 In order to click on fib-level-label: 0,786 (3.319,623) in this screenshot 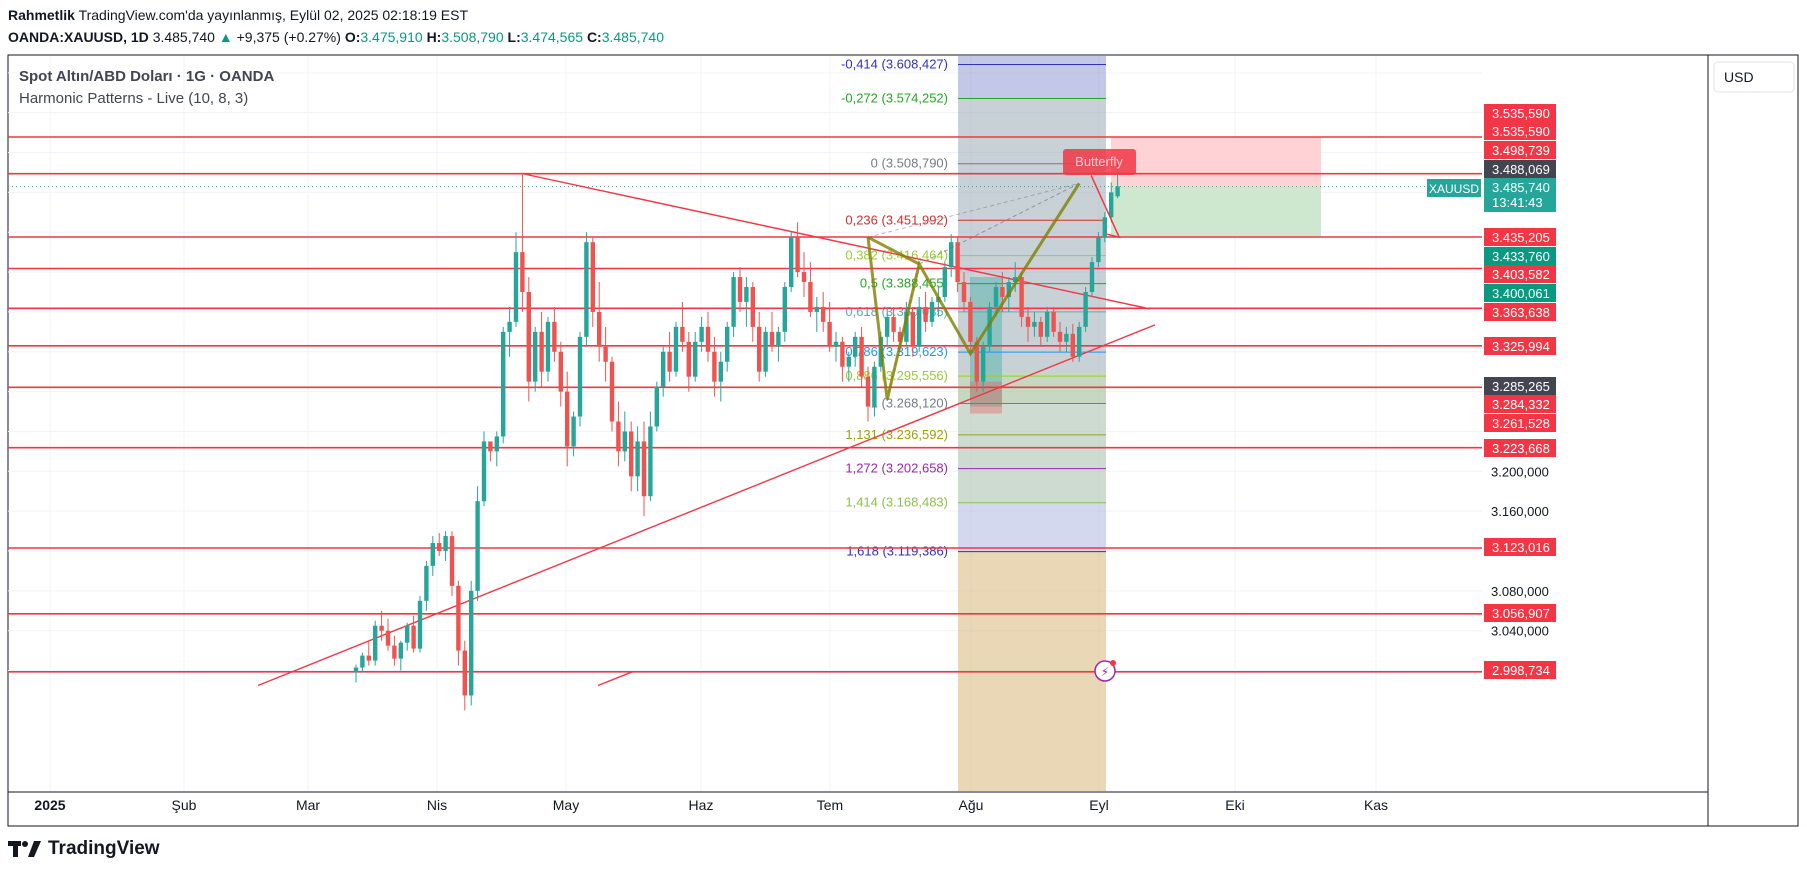, I will do `click(896, 351)`.